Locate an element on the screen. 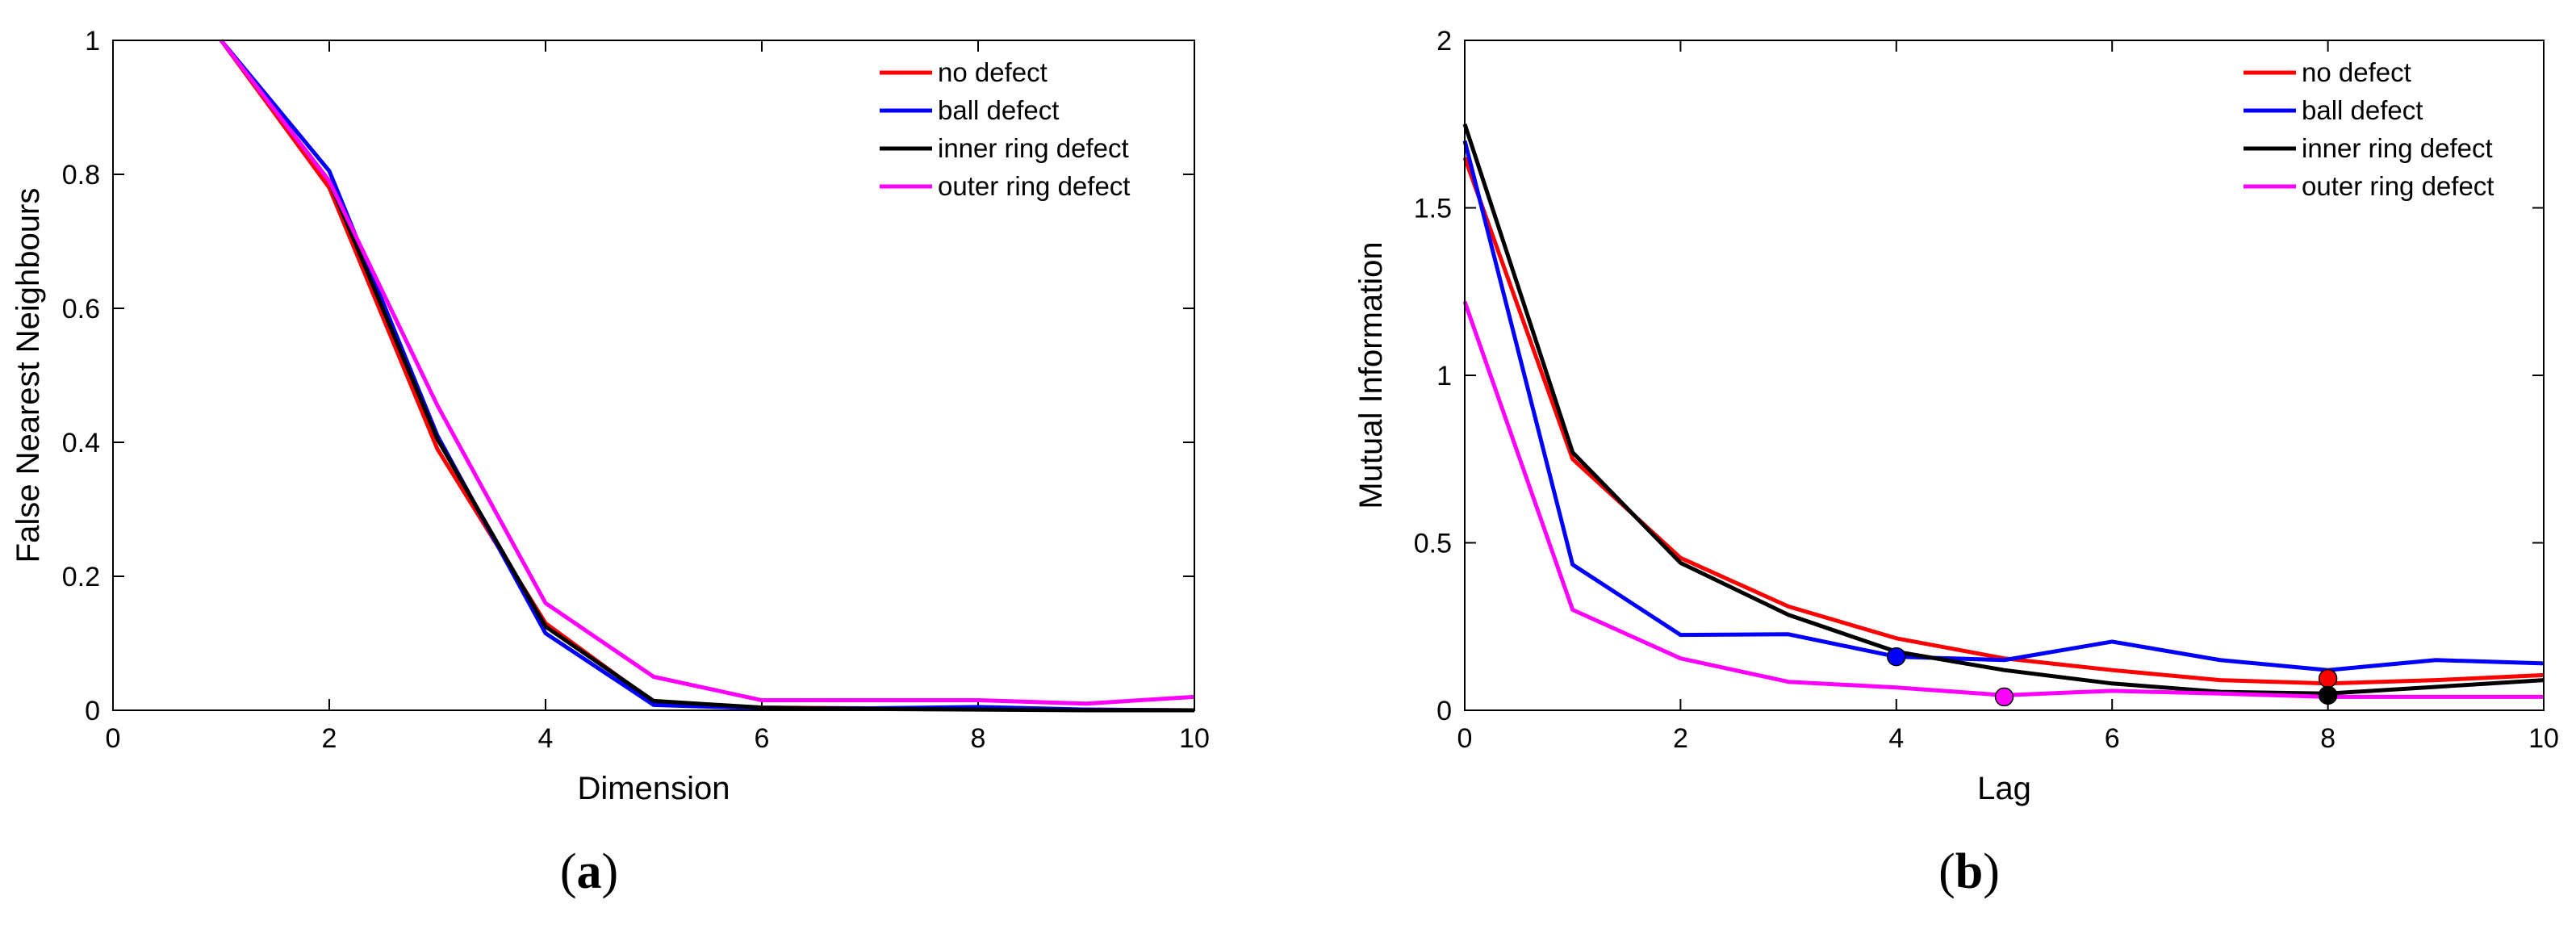 The width and height of the screenshot is (2576, 925). panel-b-y-tick-label: 0 is located at coordinates (1444, 711).